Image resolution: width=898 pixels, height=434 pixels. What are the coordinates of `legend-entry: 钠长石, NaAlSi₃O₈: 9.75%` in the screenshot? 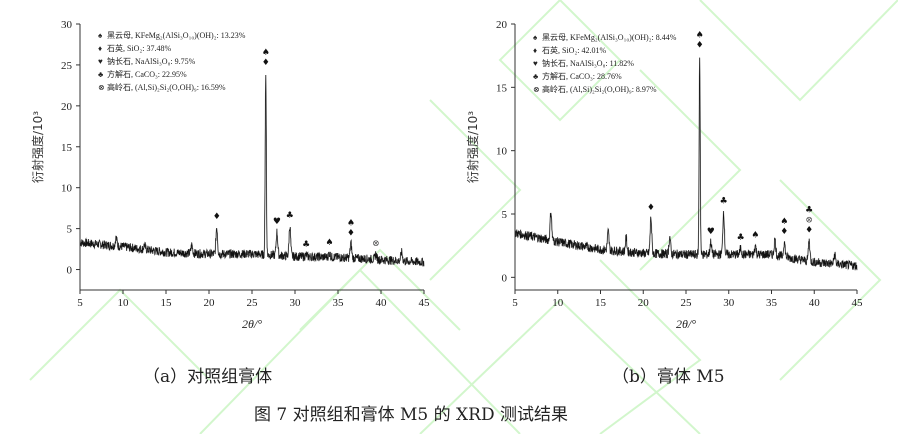 It's located at (151, 61).